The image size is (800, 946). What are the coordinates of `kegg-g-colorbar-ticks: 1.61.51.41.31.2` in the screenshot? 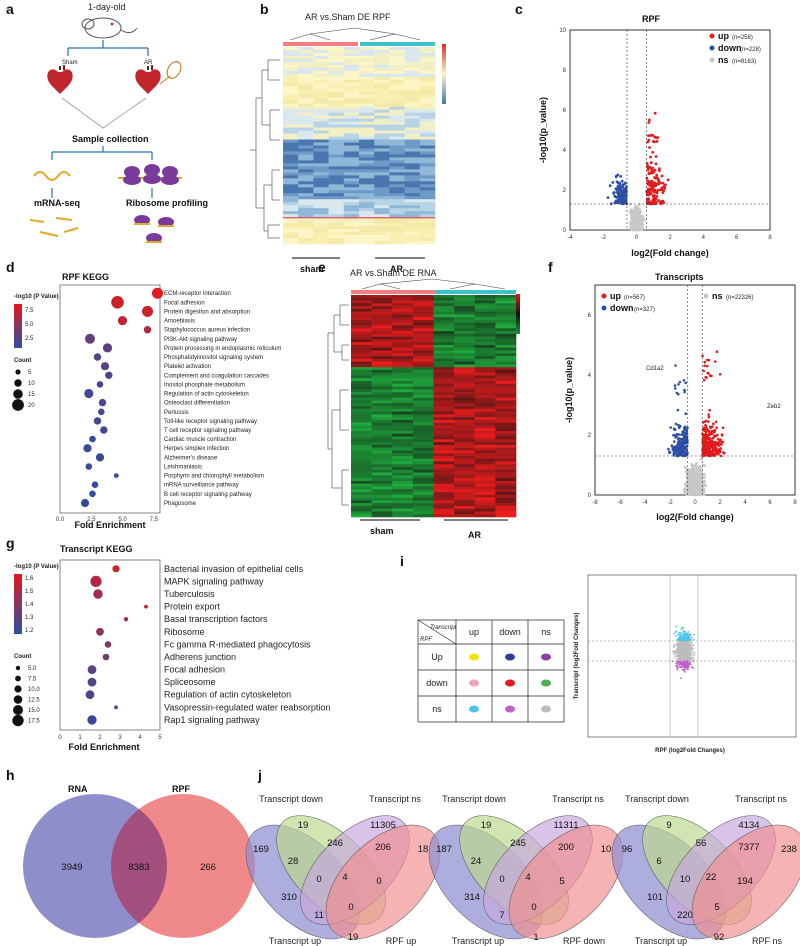 It's located at (29, 605).